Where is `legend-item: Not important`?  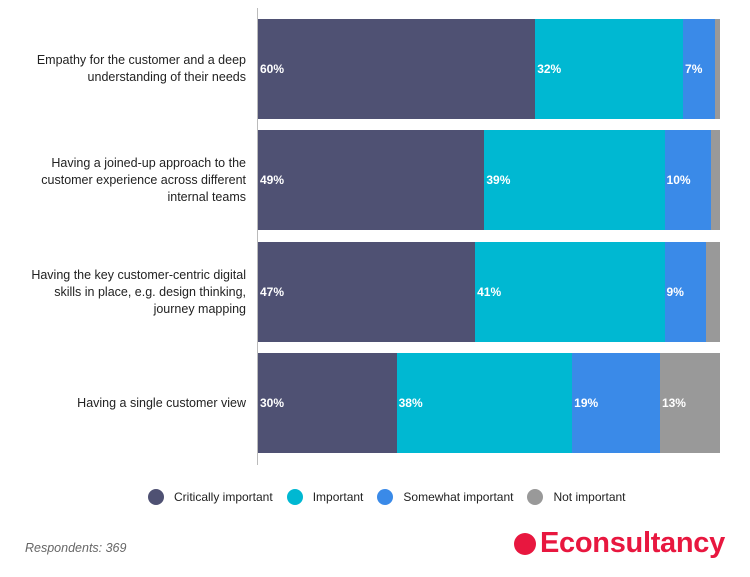
legend-item: Not important is located at coordinates (576, 497).